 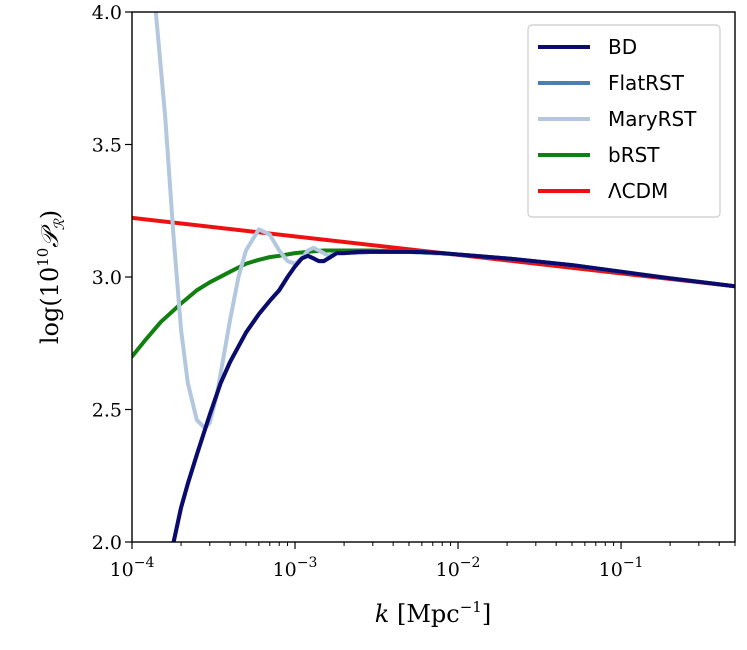 What do you see at coordinates (458, 568) in the screenshot?
I see `x-tick-label: 10⁻²` at bounding box center [458, 568].